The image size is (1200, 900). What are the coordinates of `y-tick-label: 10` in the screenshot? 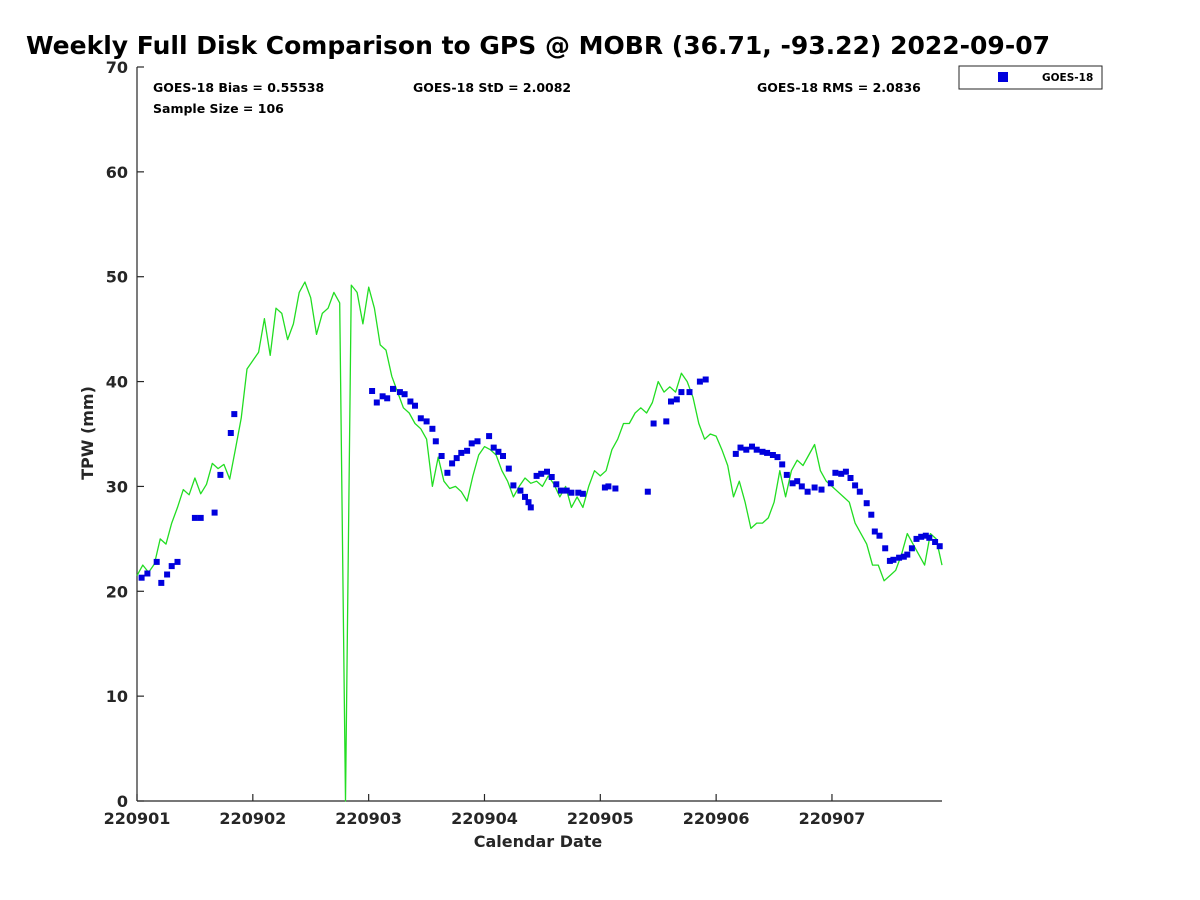 It's located at (117, 696).